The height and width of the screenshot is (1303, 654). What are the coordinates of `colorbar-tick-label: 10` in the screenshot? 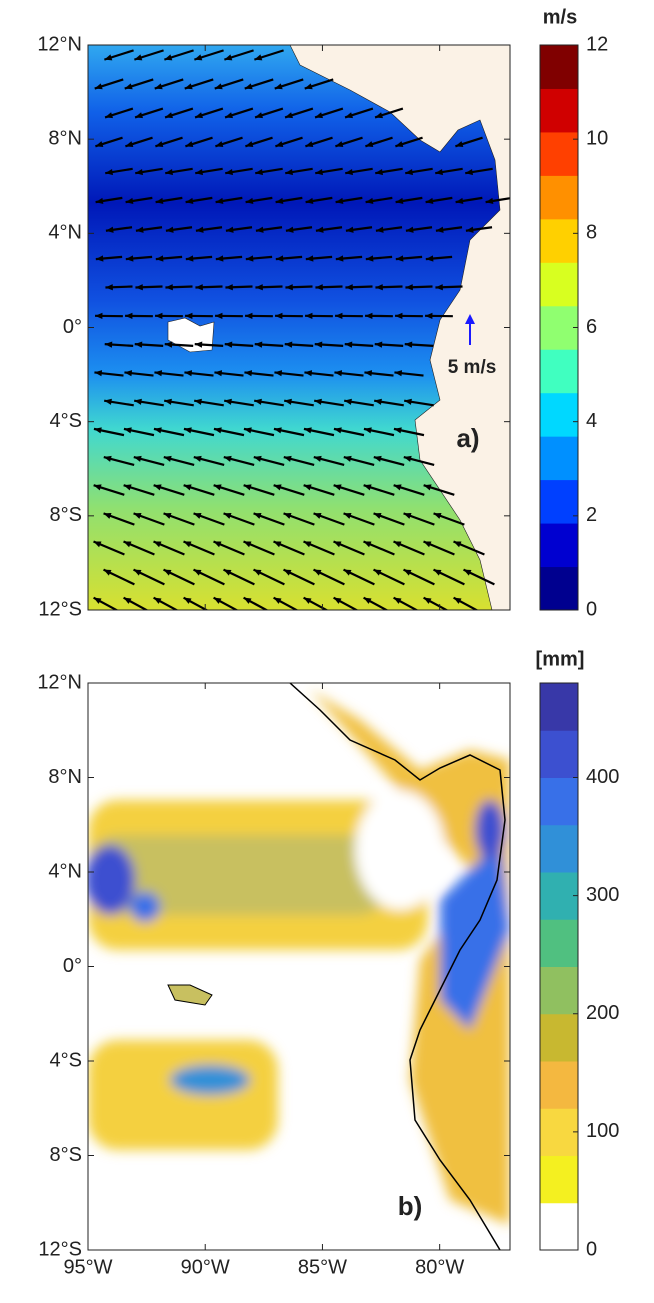 It's located at (597, 138).